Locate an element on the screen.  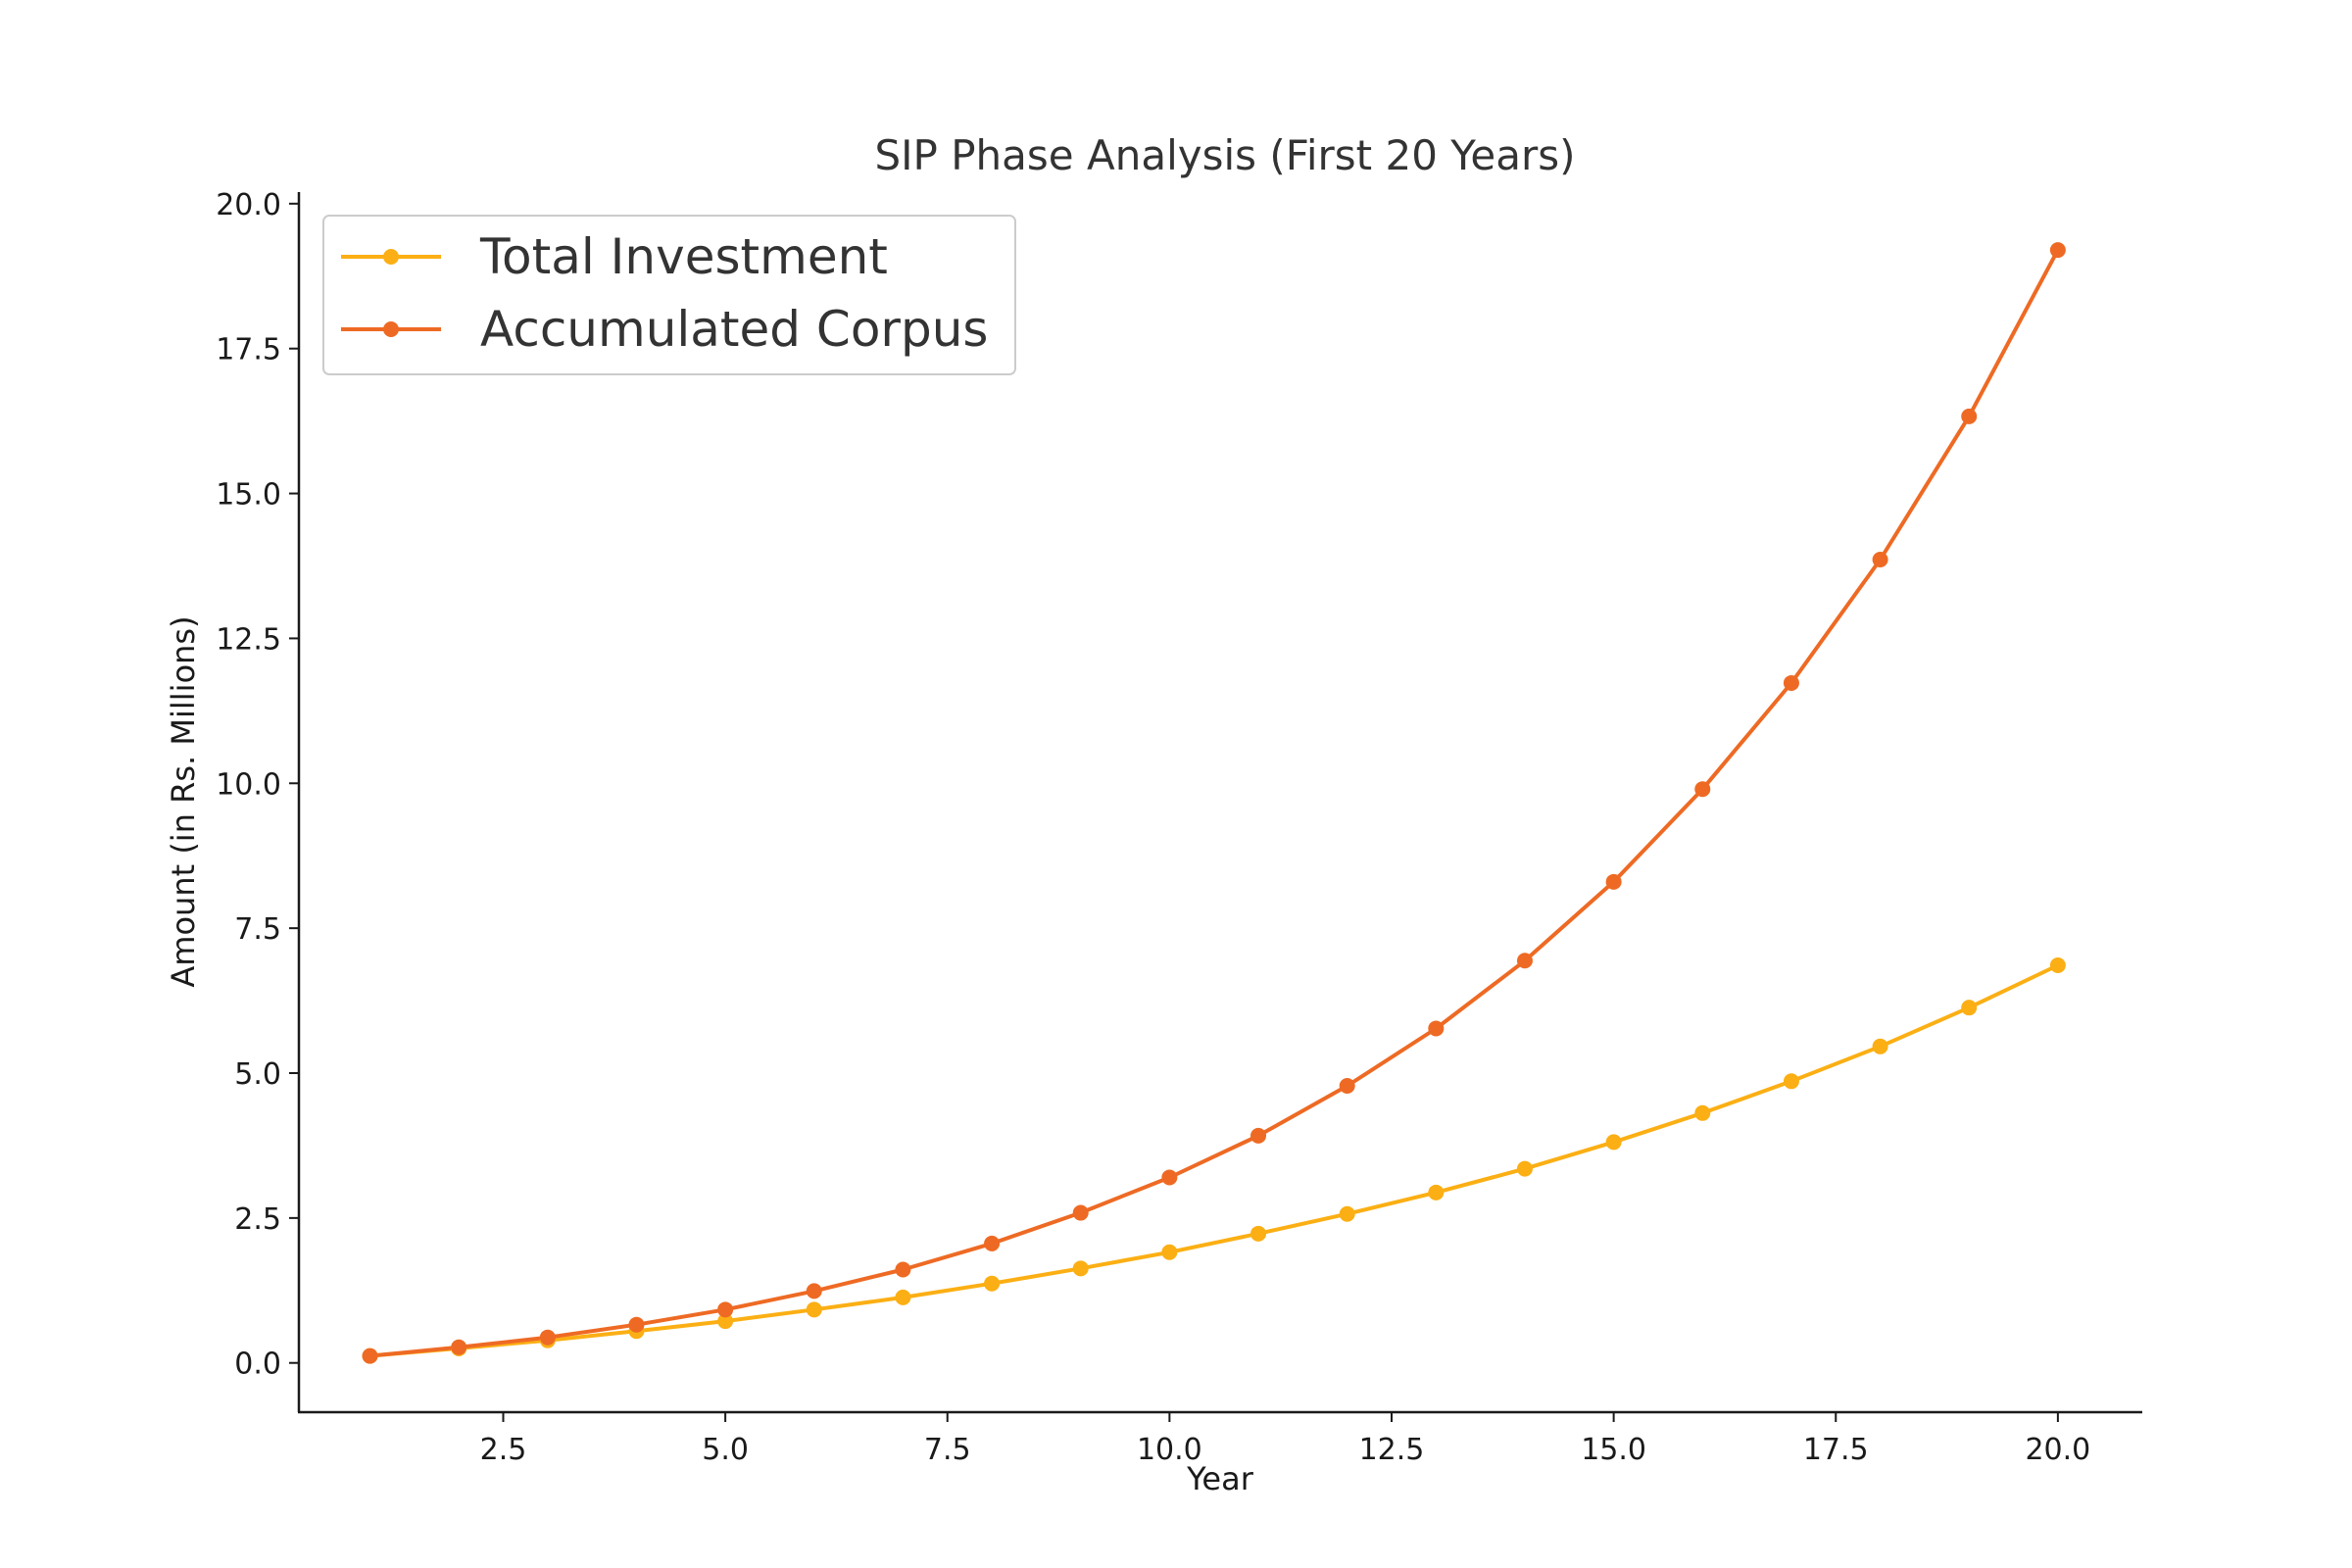
y-ticks: 0.0 2.5 5.0 7.5 10.0 12.5 15.0 17.5 20.0 is located at coordinates (257, 785).